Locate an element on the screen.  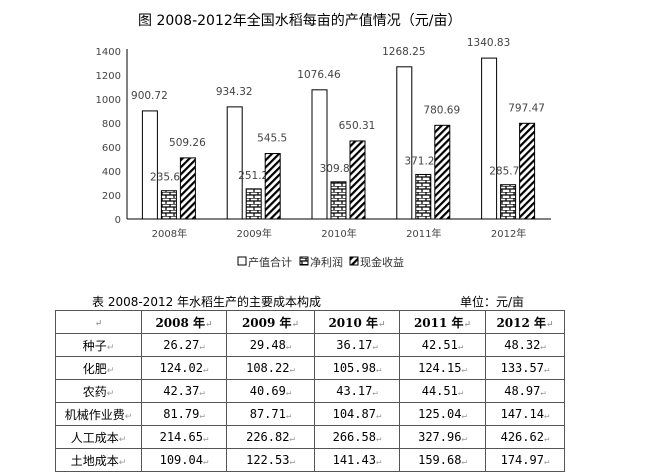
table-row: 土地成本↵ 109.04↵ 122.53↵ 141.43↵ 159.68↵ 174.97↵ is located at coordinates (310, 460).